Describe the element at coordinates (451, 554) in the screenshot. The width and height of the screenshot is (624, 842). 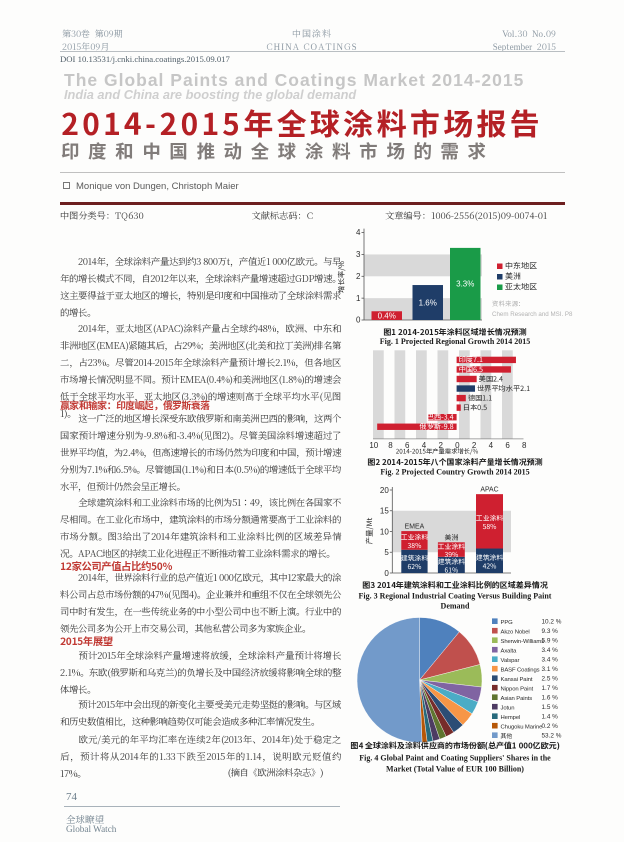
I see `svg-text: 39%` at that location.